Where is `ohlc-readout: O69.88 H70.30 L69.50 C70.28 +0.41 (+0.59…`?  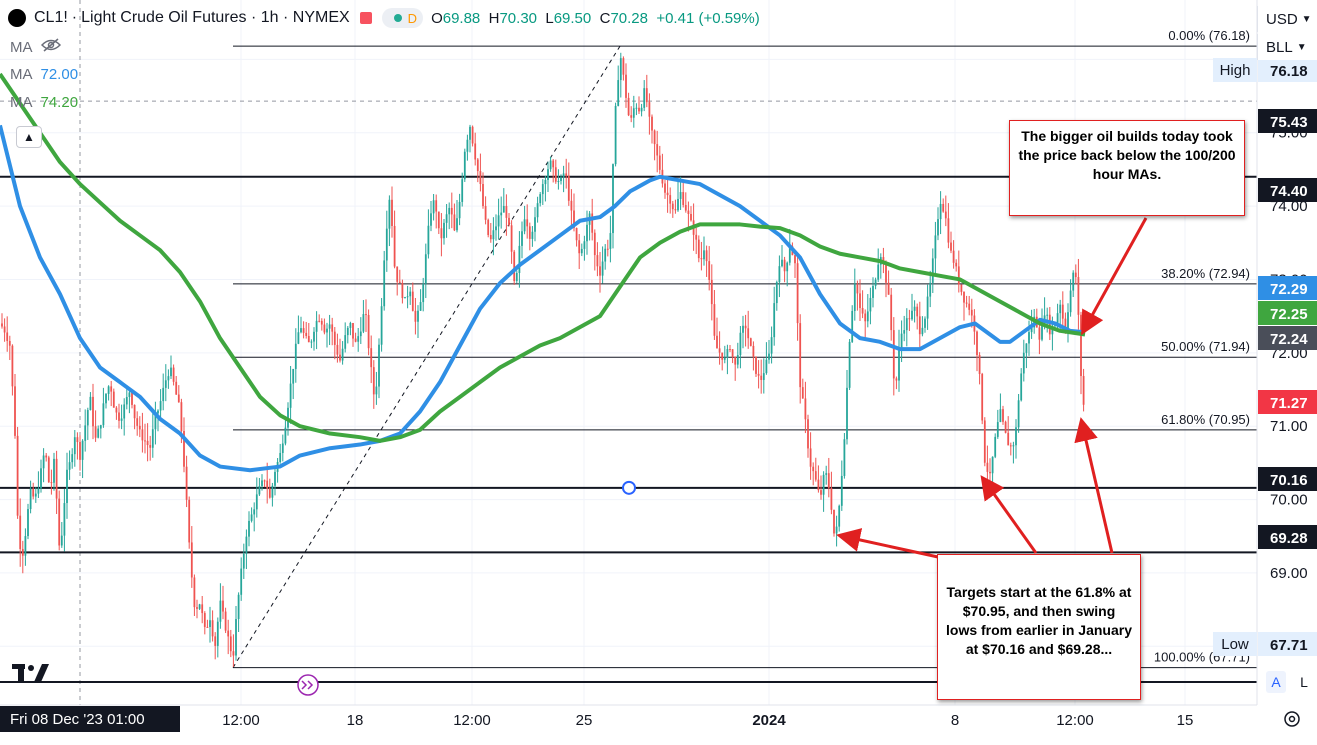 ohlc-readout: O69.88 H70.30 L69.50 C70.28 +0.41 (+0.59… is located at coordinates (595, 18).